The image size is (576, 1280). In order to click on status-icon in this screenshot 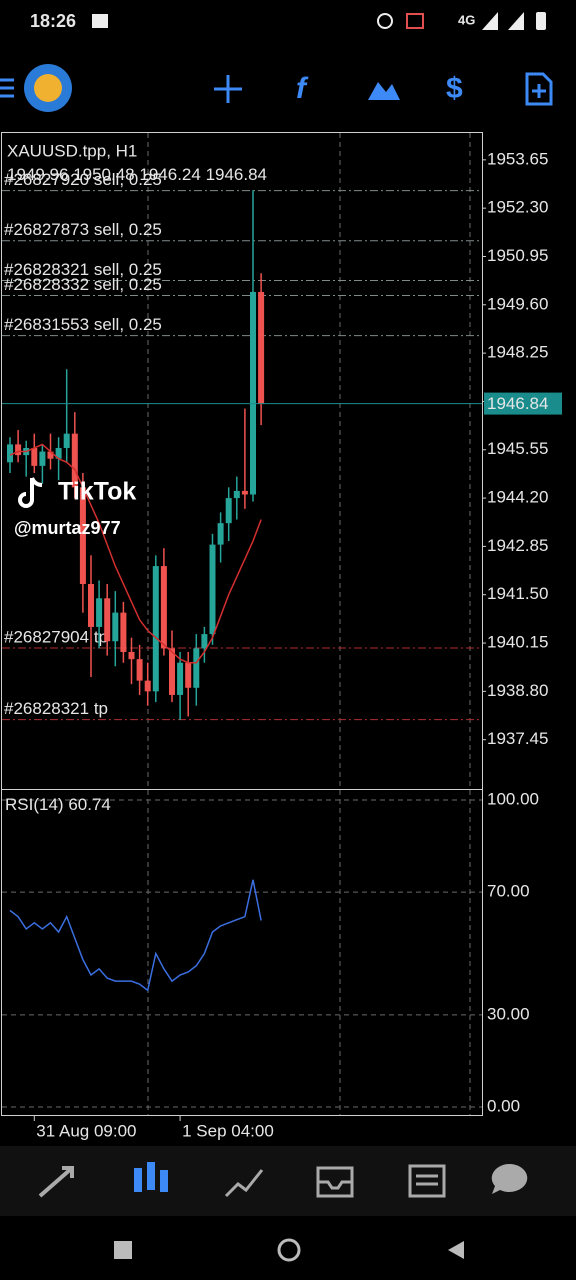, I will do `click(100, 21)`.